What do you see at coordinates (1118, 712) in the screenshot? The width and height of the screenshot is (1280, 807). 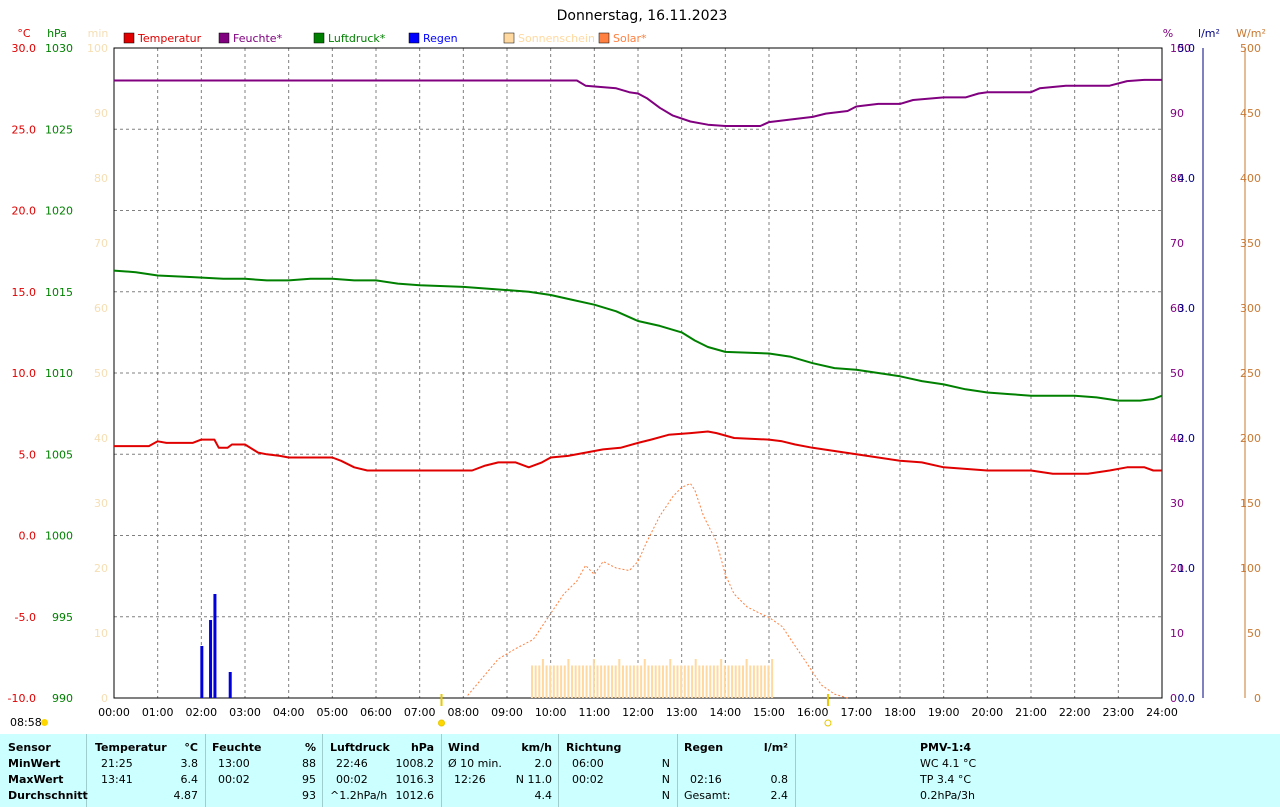 I see `x-tick-label: 23:00` at bounding box center [1118, 712].